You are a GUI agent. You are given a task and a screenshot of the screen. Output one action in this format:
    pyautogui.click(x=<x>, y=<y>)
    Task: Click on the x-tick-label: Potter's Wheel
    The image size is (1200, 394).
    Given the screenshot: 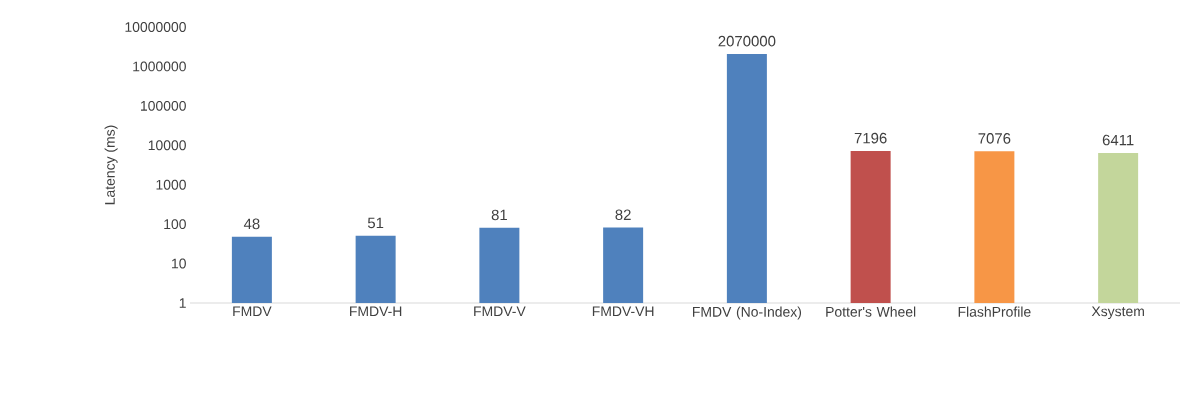 What is the action you would take?
    pyautogui.click(x=871, y=311)
    